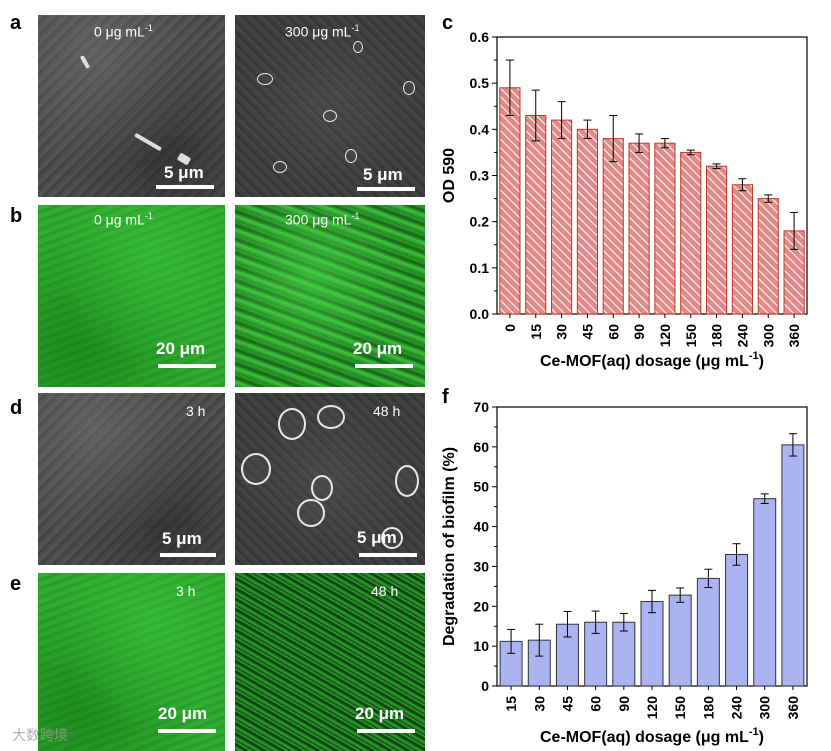 This screenshot has width=831, height=751. What do you see at coordinates (480, 129) in the screenshot?
I see `y-tick-label: 0.4` at bounding box center [480, 129].